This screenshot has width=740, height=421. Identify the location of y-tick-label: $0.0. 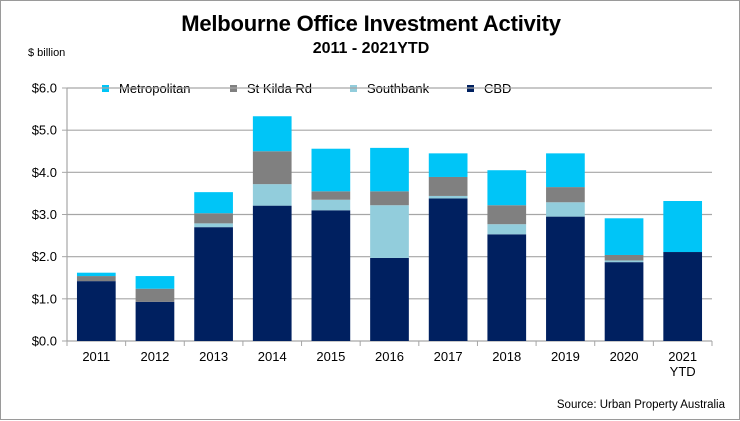
(44, 341).